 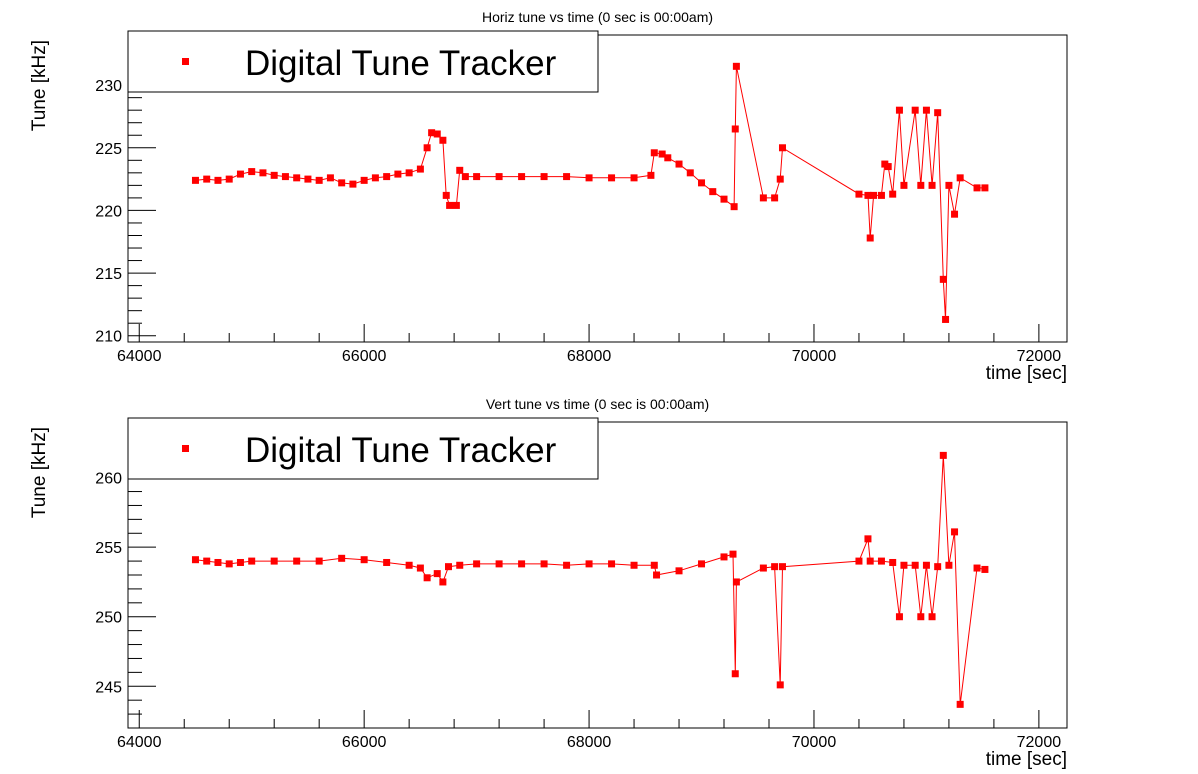 I want to click on legend-label: Digital Tune Tracker, so click(x=401, y=450).